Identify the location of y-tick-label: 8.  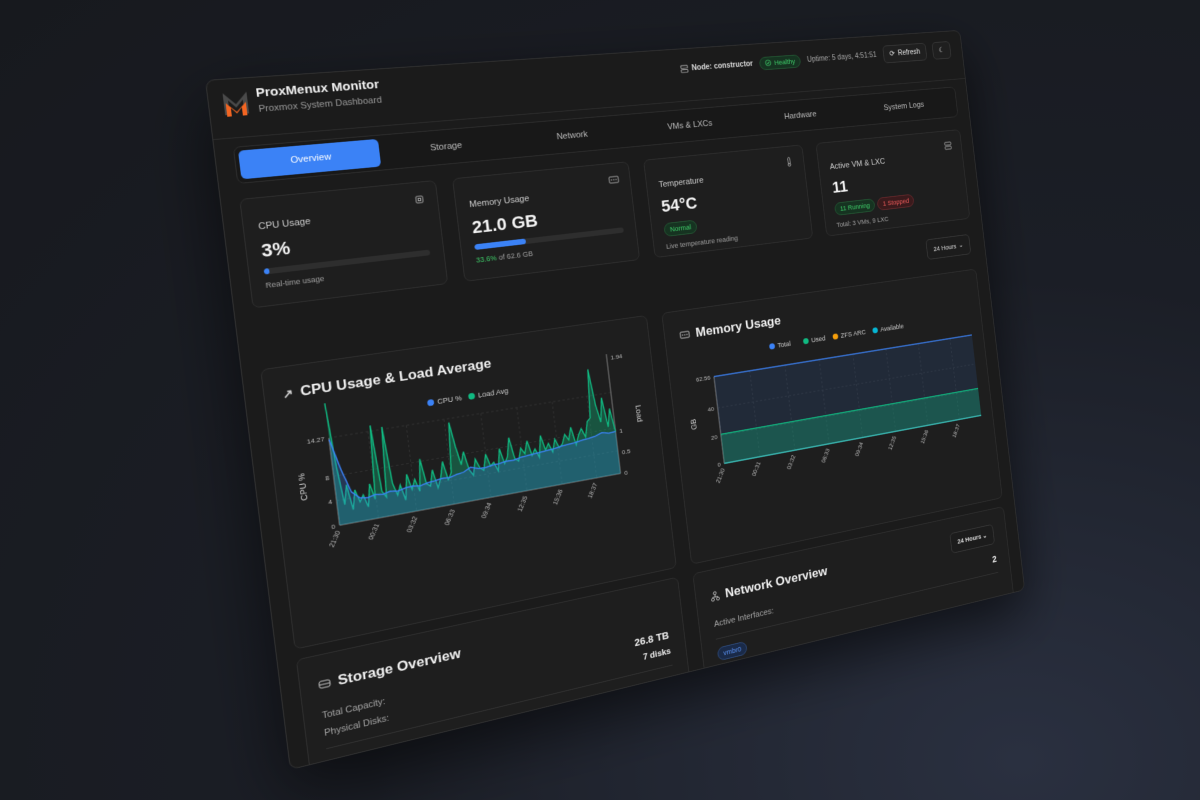
(327, 477).